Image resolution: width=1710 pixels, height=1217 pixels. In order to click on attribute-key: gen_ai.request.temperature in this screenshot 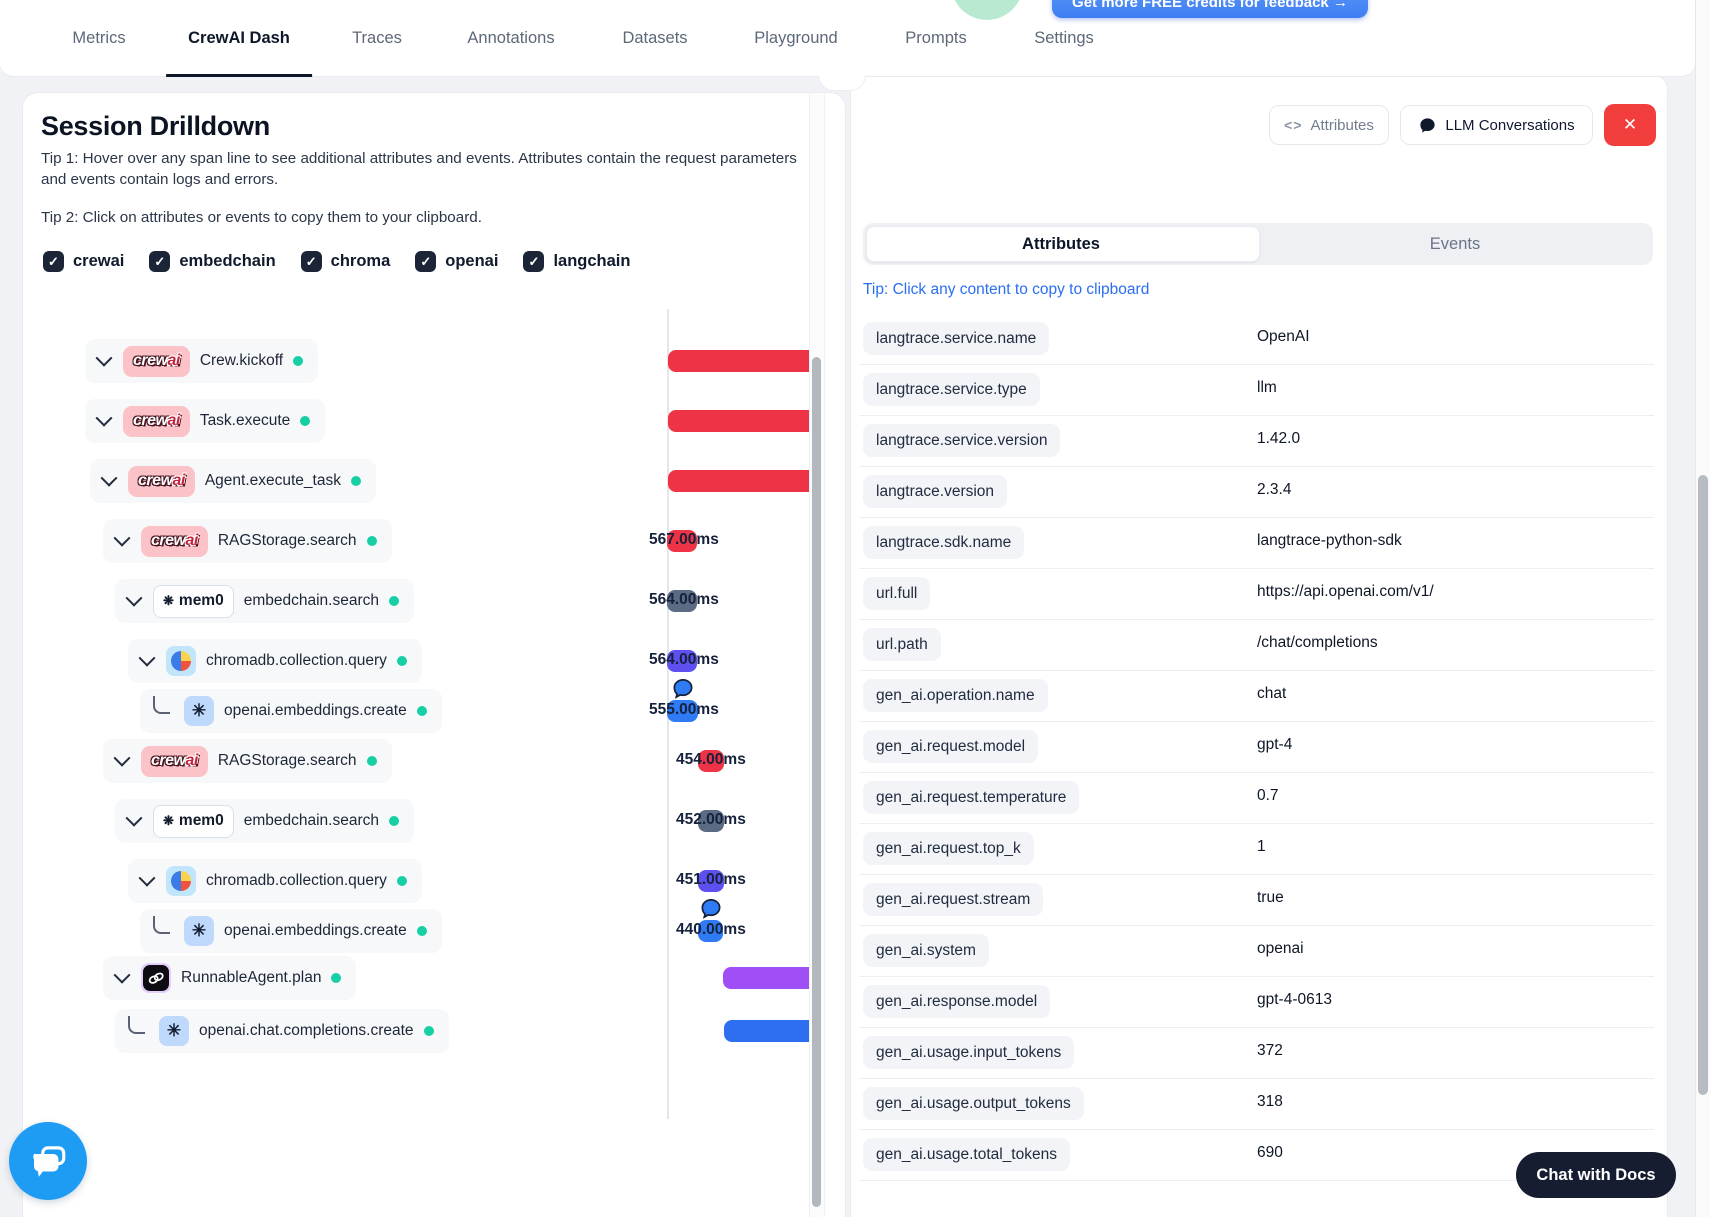, I will do `click(971, 797)`.